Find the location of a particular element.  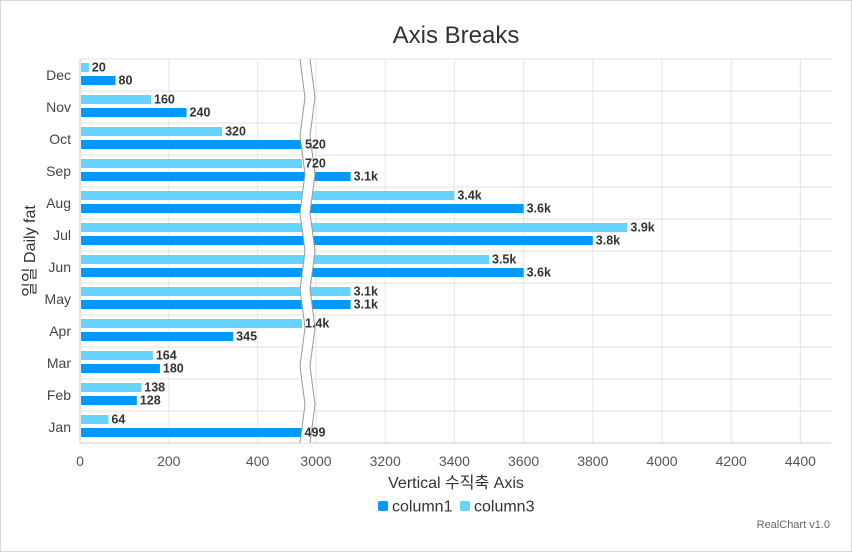

data-label: 499 is located at coordinates (315, 433).